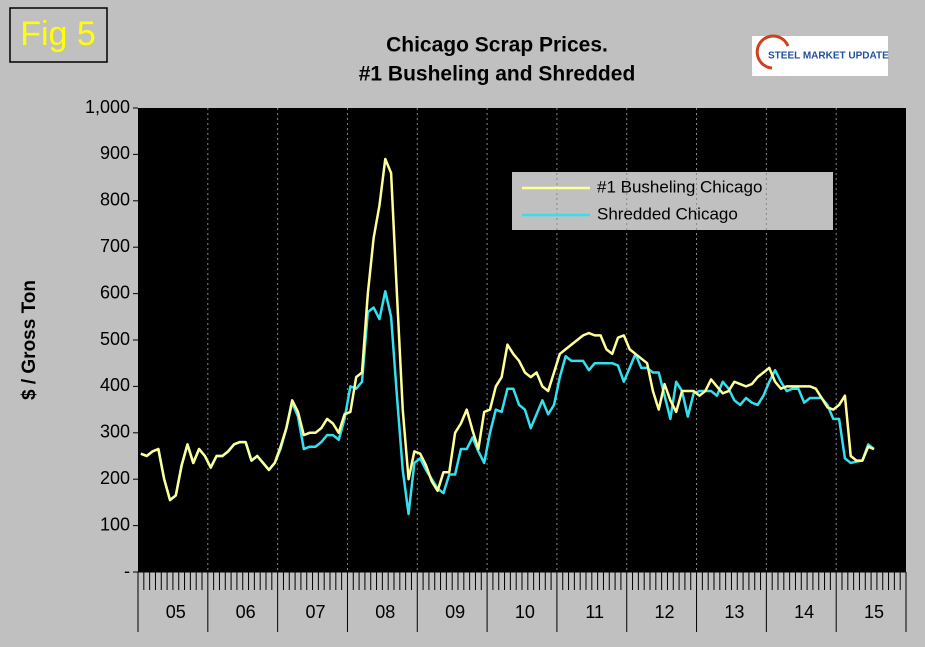 This screenshot has width=925, height=647. I want to click on x-tick-label: 15, so click(874, 612).